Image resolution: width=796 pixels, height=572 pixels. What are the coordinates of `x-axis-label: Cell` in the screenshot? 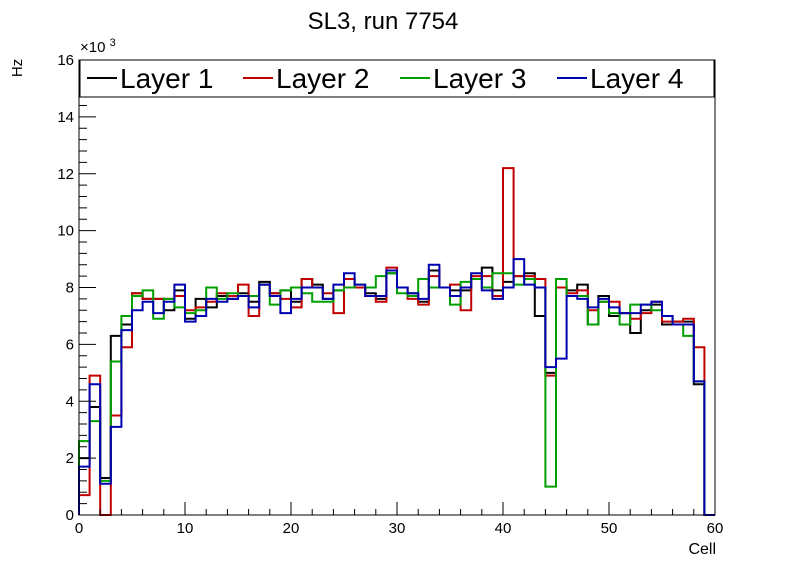 It's located at (702, 549).